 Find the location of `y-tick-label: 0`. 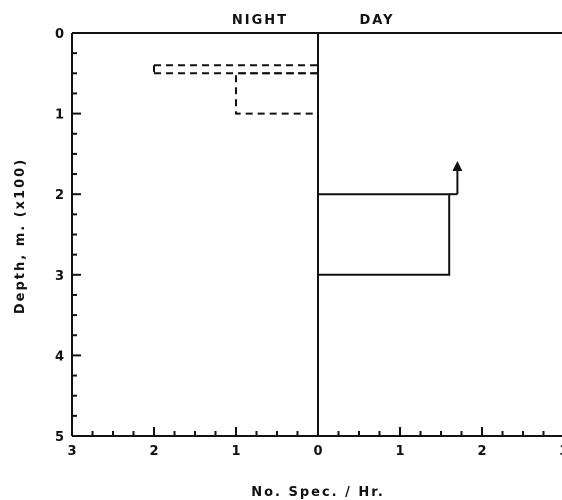

y-tick-label: 0 is located at coordinates (59, 34).